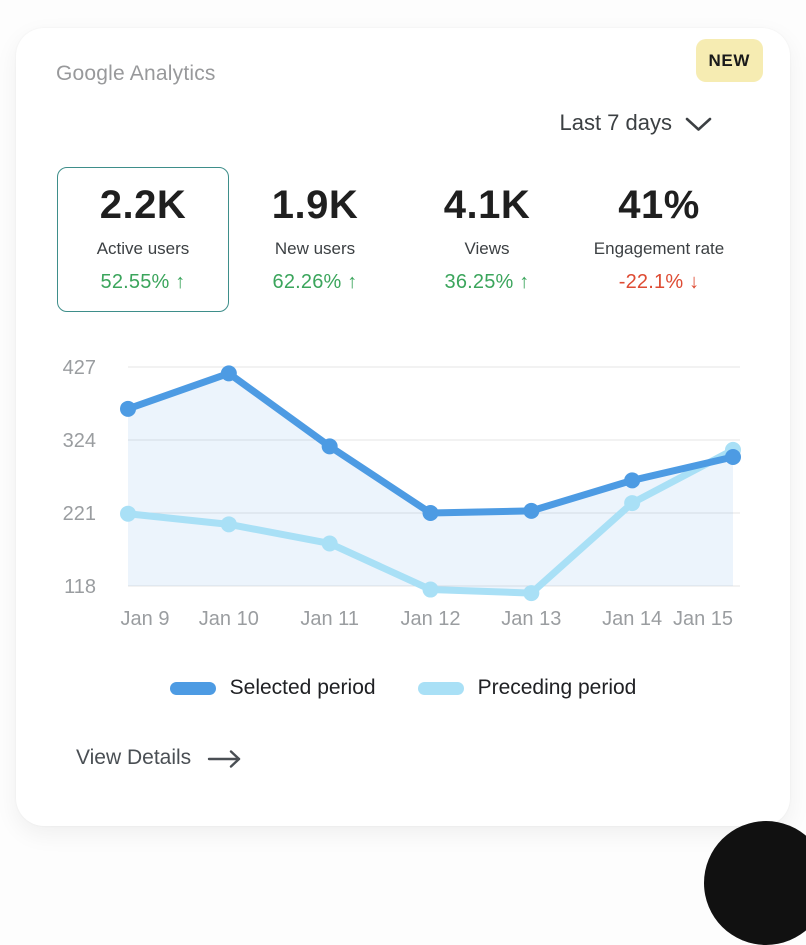  I want to click on period-selector-value: Last 7 days, so click(615, 122).